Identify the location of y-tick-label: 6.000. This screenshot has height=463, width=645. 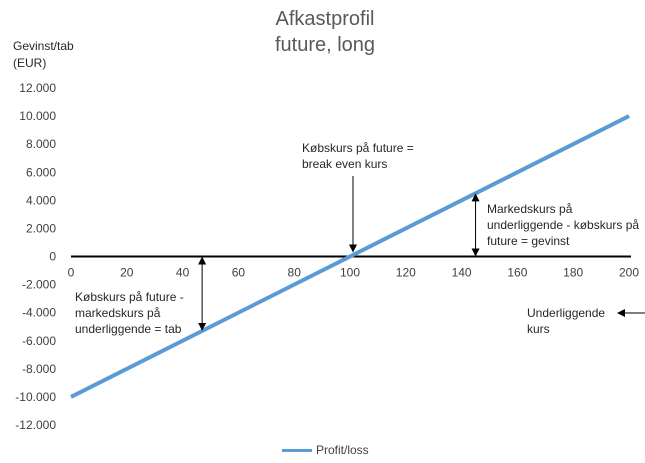
(41, 172).